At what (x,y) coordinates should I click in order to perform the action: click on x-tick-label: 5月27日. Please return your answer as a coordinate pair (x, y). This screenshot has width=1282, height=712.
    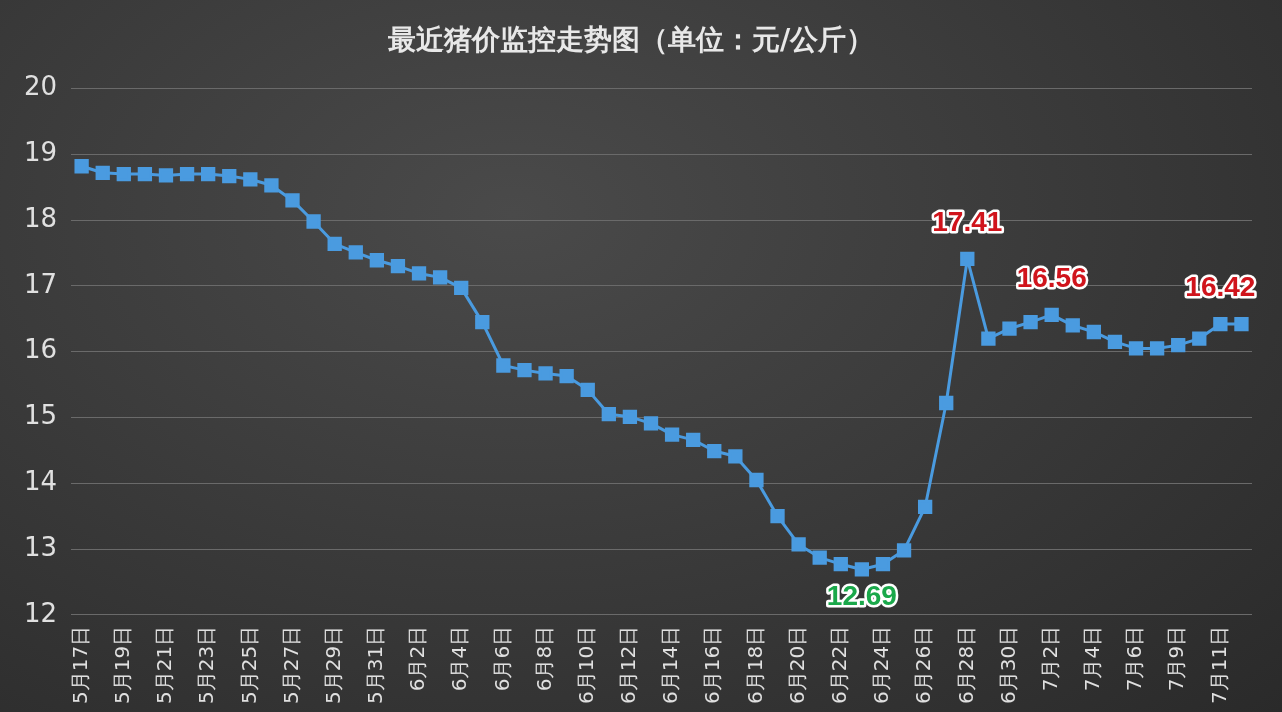
    Looking at the image, I should click on (290, 665).